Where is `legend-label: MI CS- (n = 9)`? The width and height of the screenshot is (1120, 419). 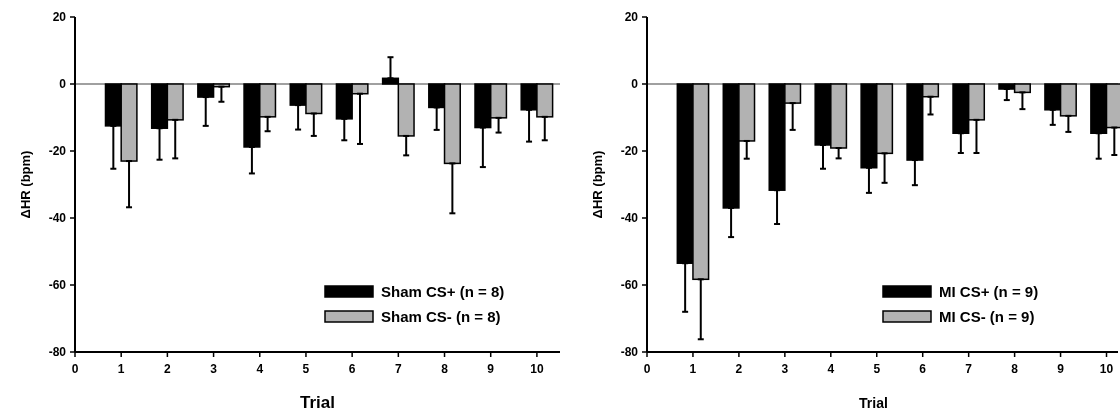
legend-label: MI CS- (n = 9) is located at coordinates (987, 317).